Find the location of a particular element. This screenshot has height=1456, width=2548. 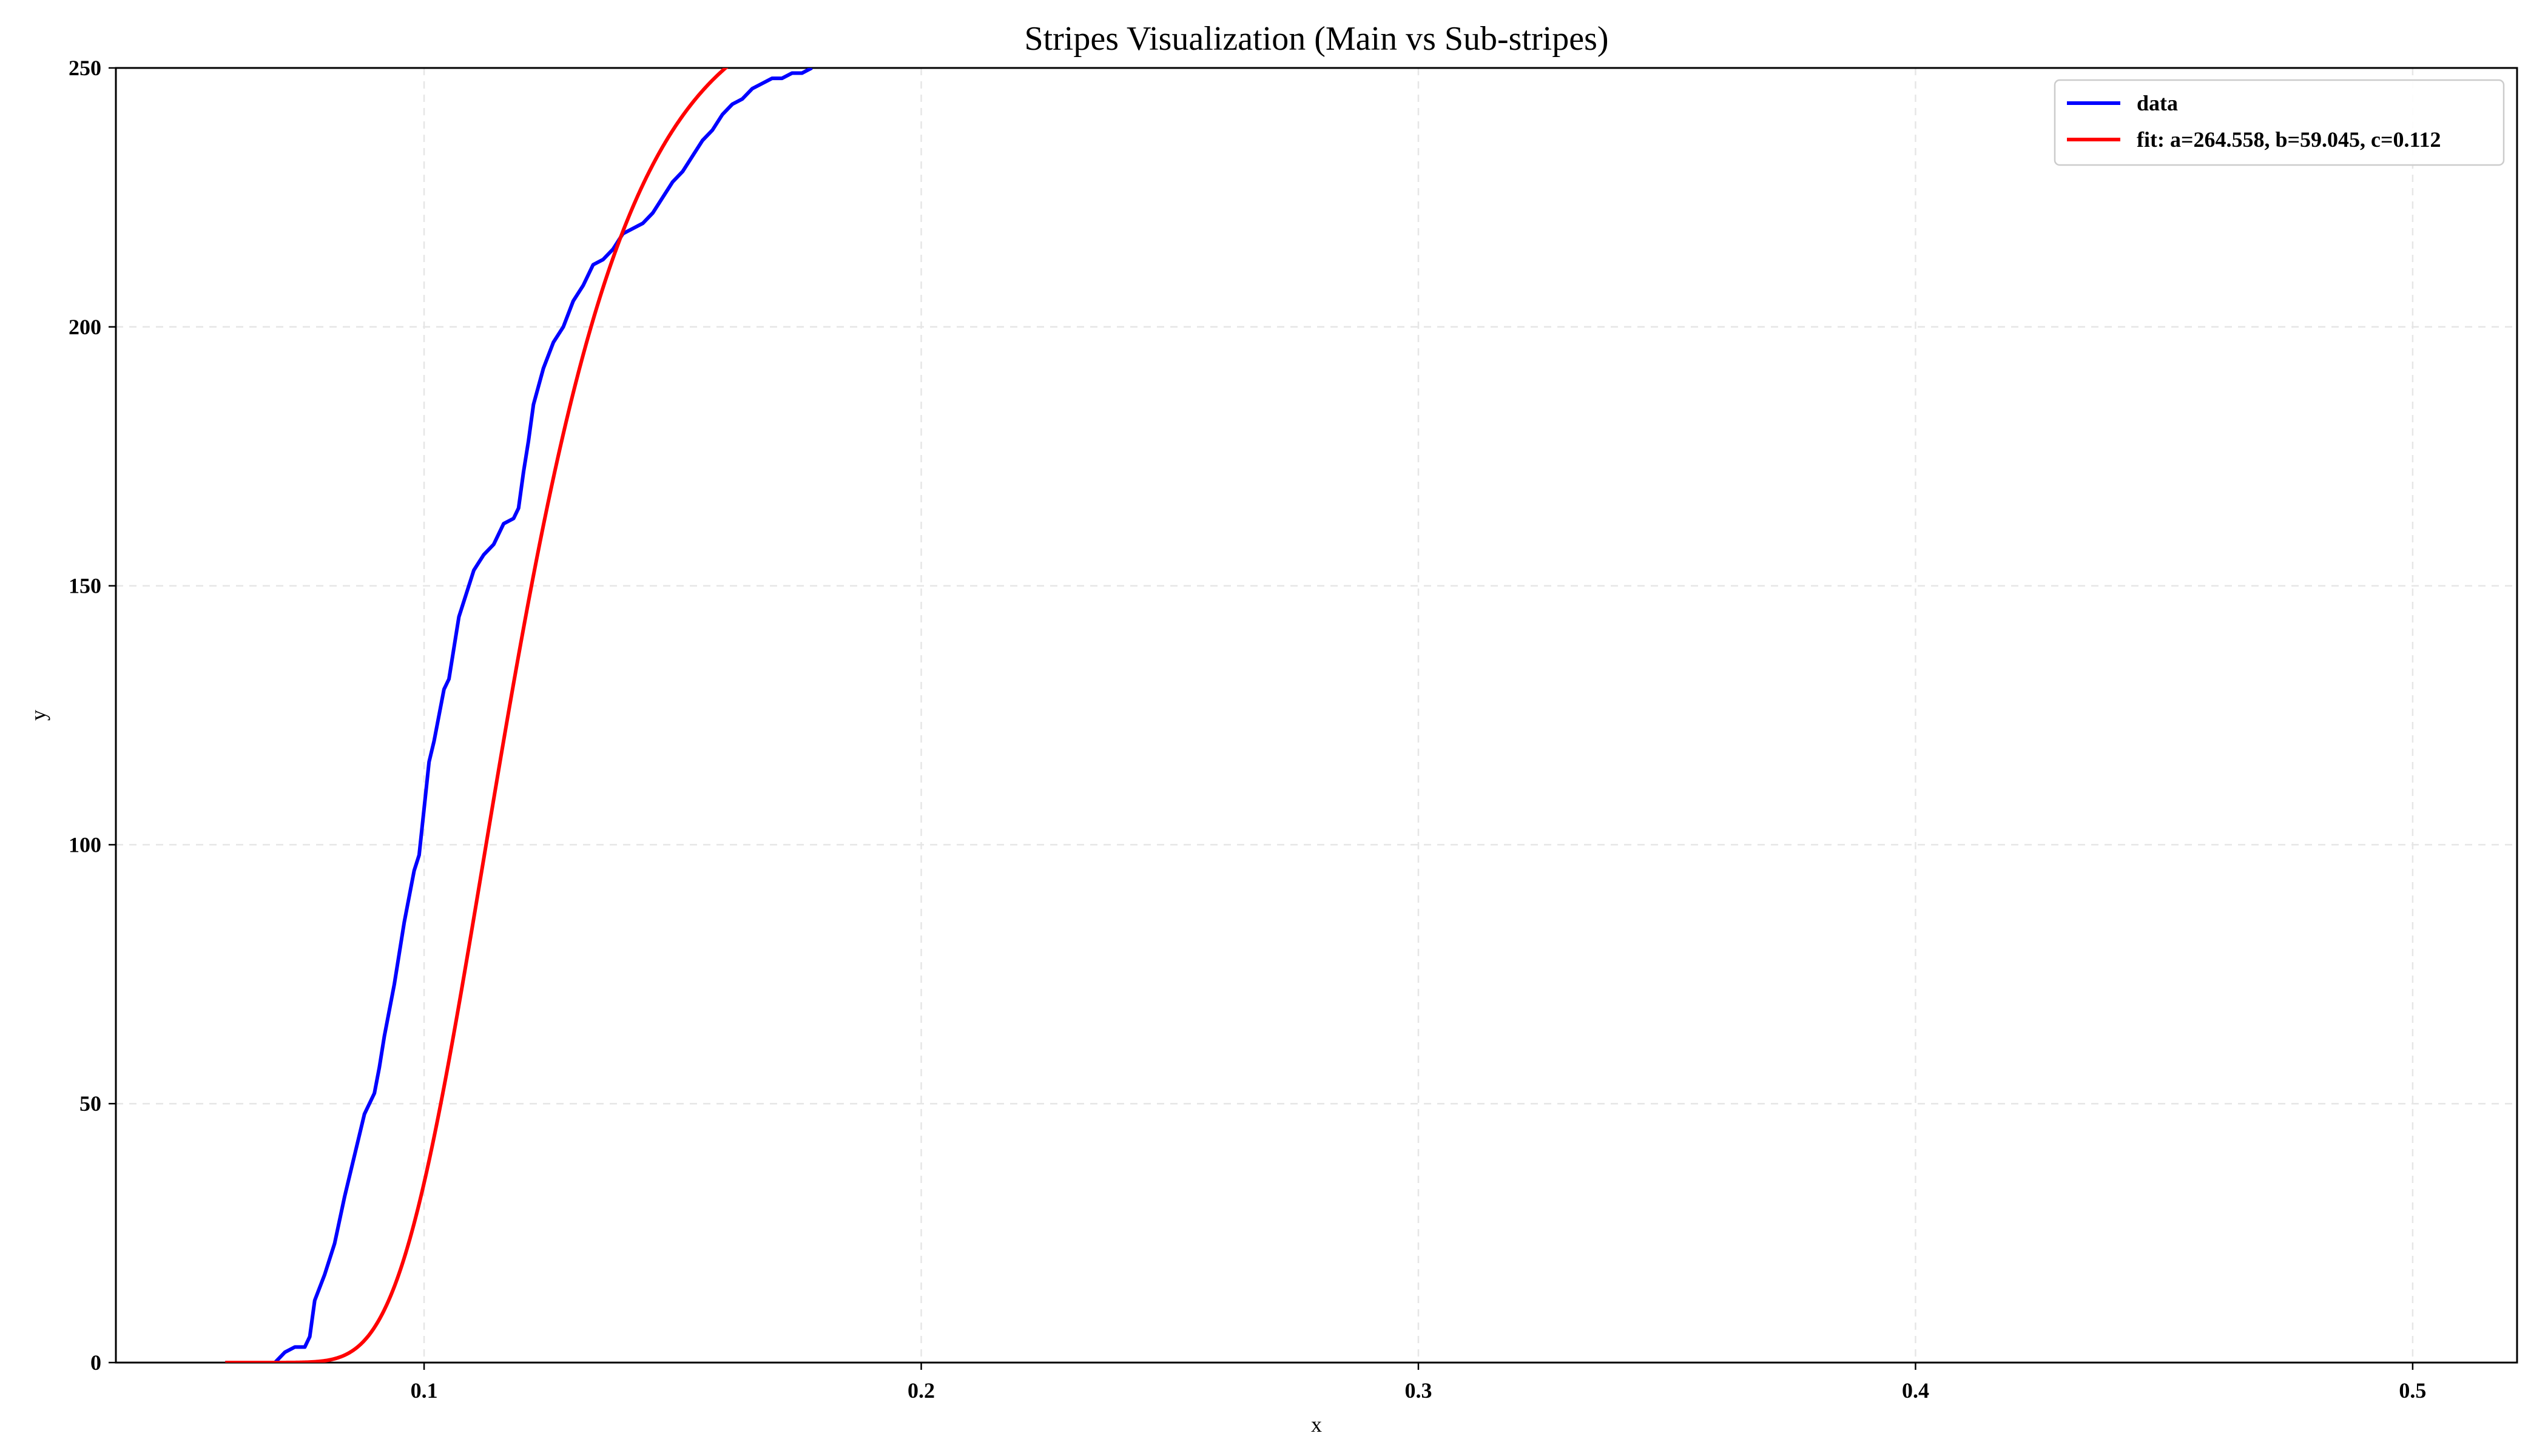

y-axis-label: y is located at coordinates (38, 715).